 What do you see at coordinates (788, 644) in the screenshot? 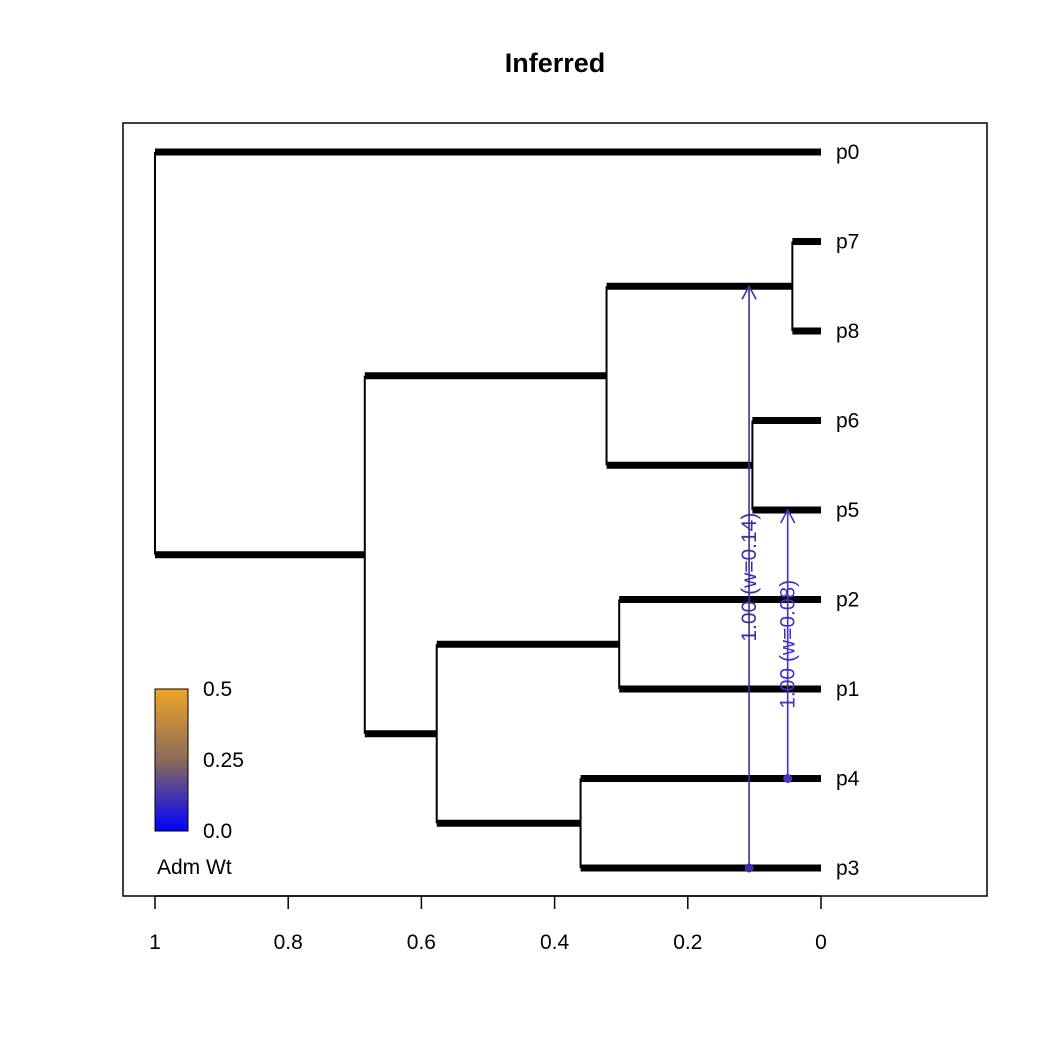
I see `migration-label: 1.00 (w=0.08)` at bounding box center [788, 644].